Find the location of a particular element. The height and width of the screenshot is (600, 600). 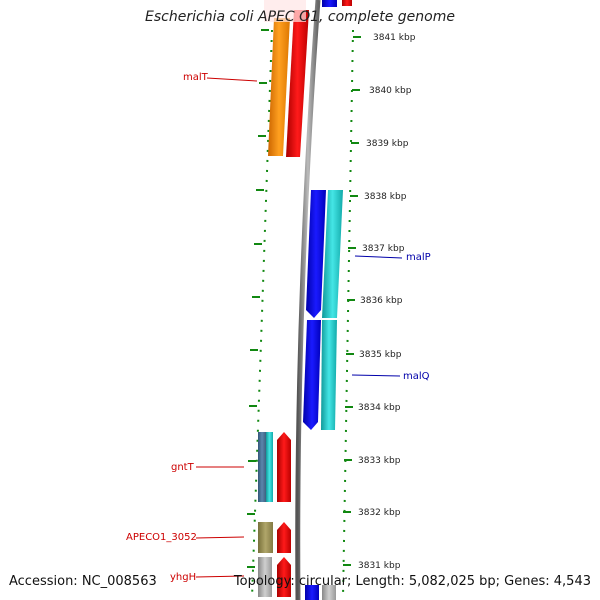

gene-label-gntT: gntT is located at coordinates (183, 467).